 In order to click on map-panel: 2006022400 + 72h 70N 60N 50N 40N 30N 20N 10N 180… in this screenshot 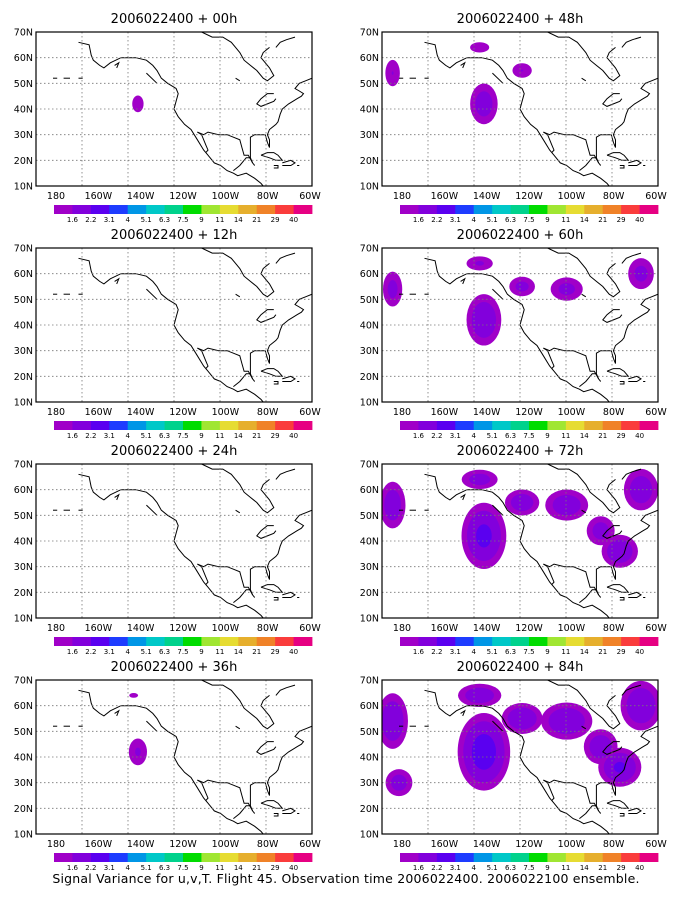, I will do `click(514, 550)`.